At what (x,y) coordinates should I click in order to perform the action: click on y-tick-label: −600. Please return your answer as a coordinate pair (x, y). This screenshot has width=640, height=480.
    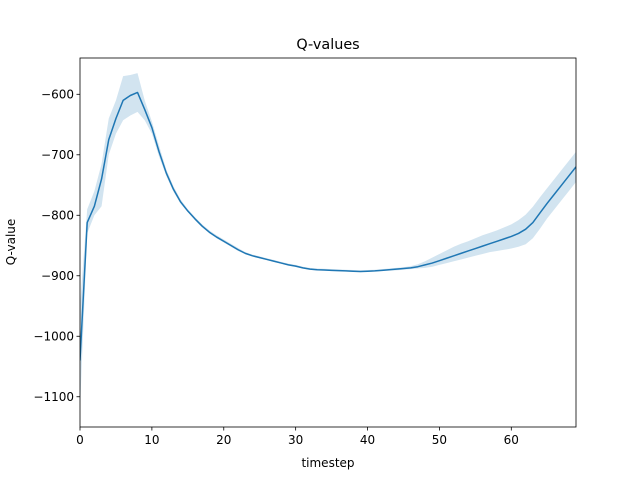
    Looking at the image, I should click on (57, 95).